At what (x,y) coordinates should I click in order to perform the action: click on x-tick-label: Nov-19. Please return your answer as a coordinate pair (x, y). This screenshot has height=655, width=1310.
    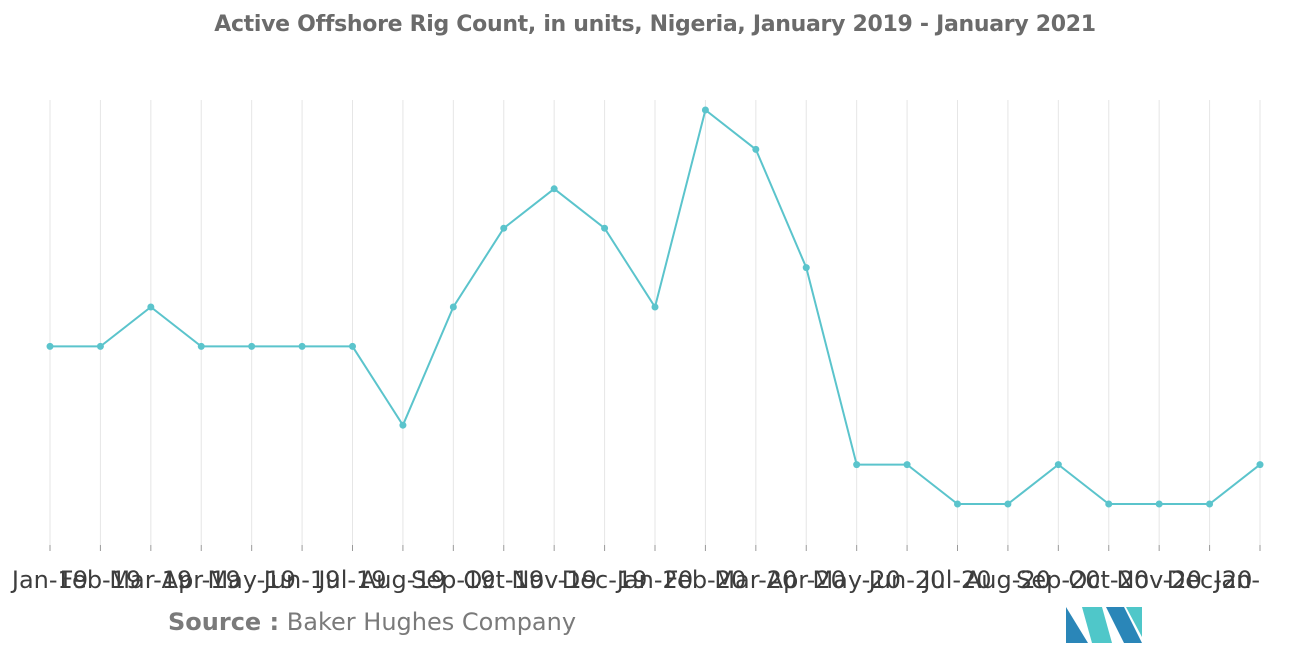
    Looking at the image, I should click on (553, 580).